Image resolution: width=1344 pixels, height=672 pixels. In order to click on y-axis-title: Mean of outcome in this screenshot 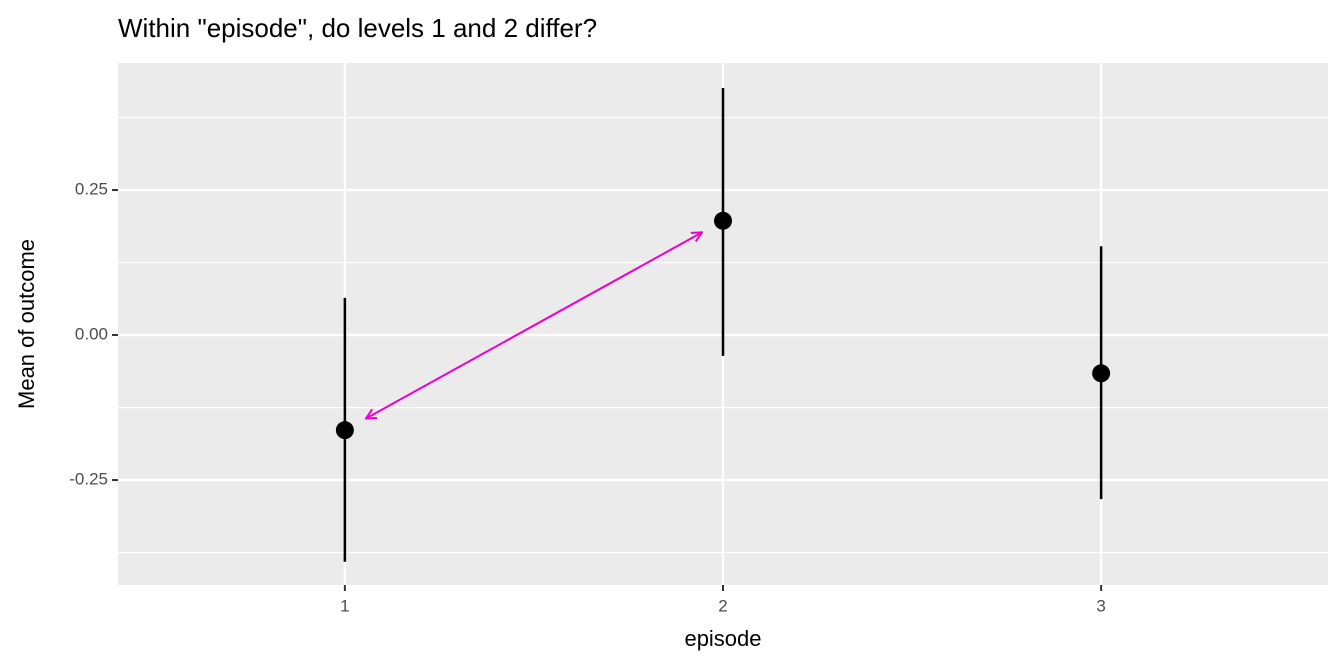, I will do `click(26, 324)`.